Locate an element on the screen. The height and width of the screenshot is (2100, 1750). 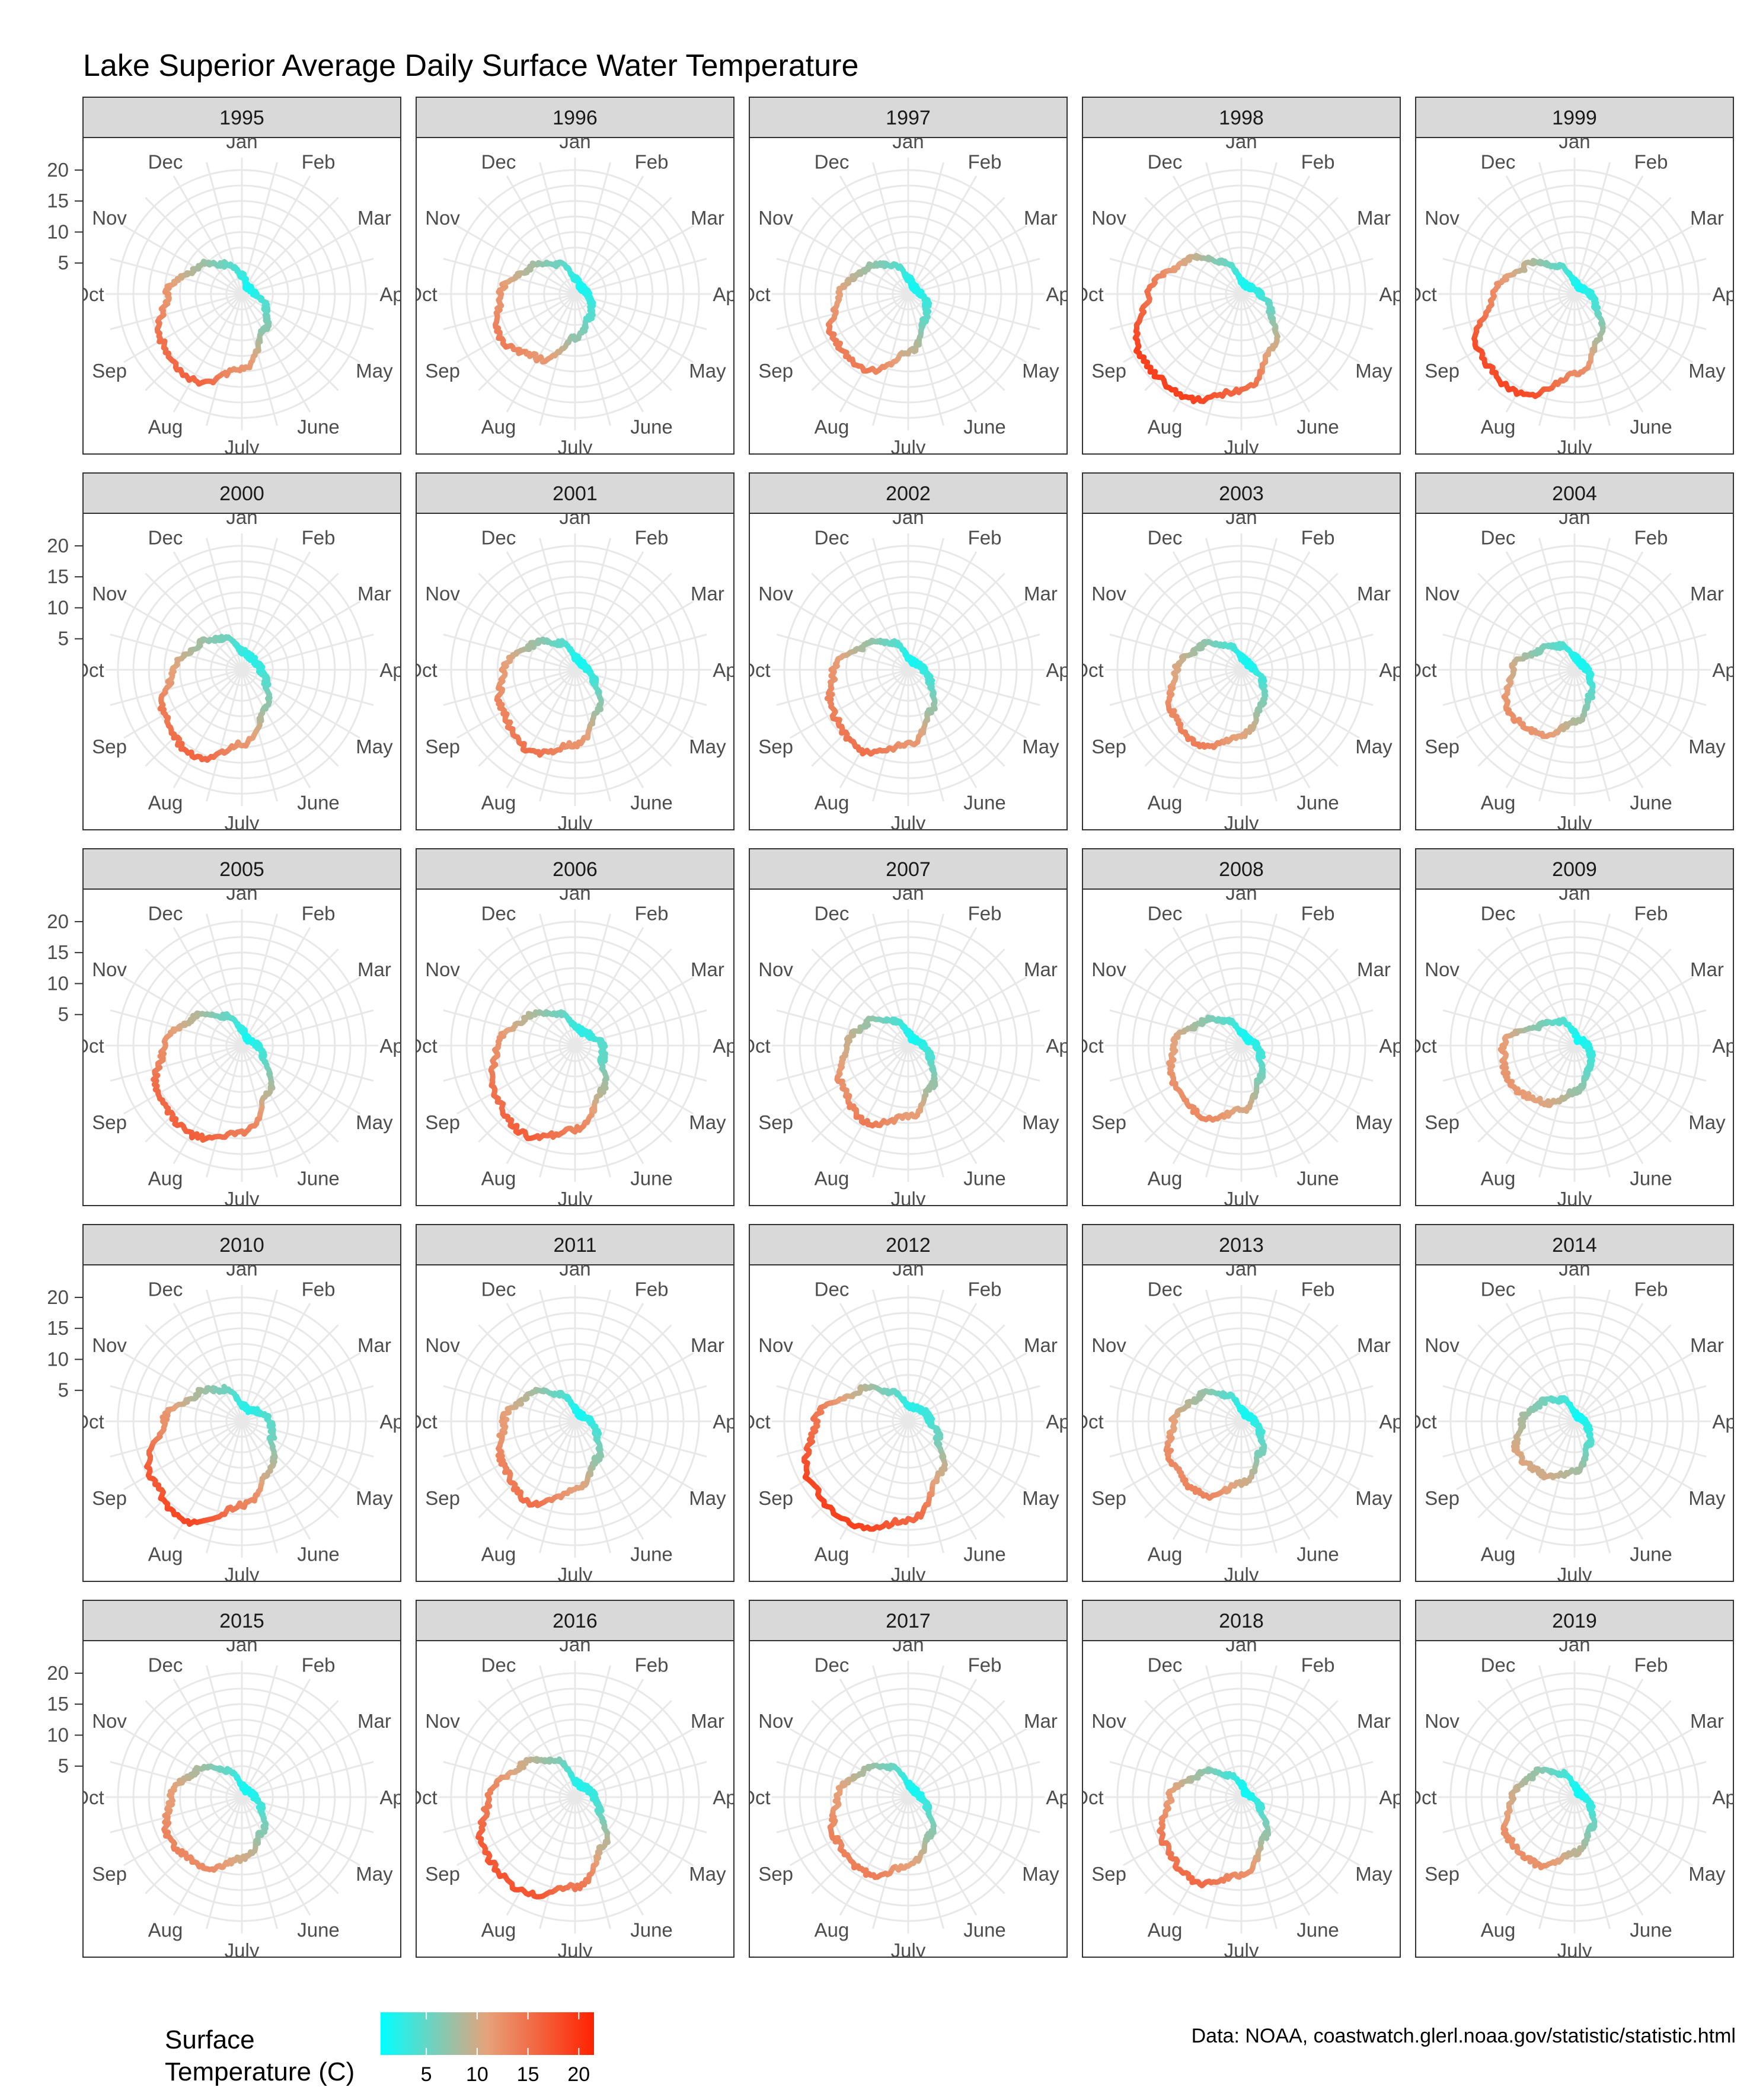
facet-strip-label: 1998 is located at coordinates (1241, 118).